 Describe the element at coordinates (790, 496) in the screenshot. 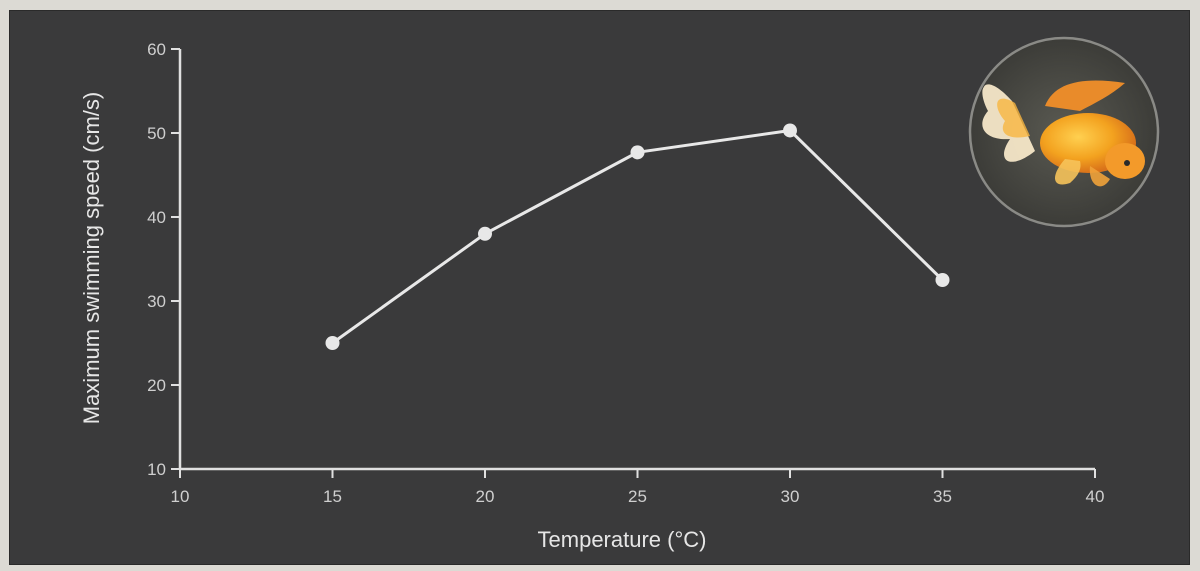

I see `x-tick-label: 30` at that location.